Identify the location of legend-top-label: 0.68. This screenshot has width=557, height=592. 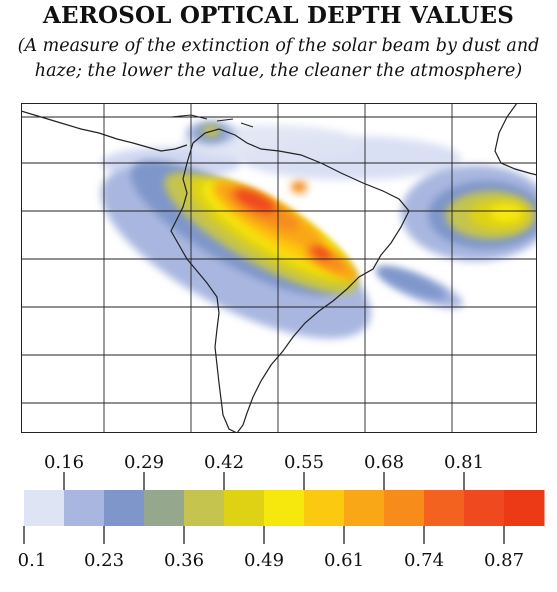
(384, 462).